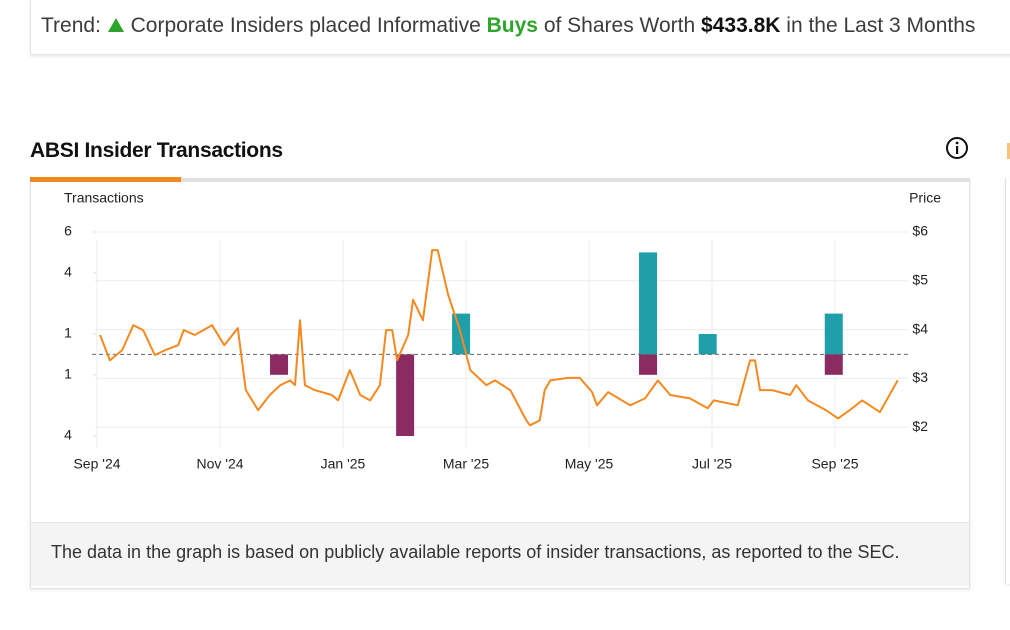  I want to click on info-icon, so click(957, 148).